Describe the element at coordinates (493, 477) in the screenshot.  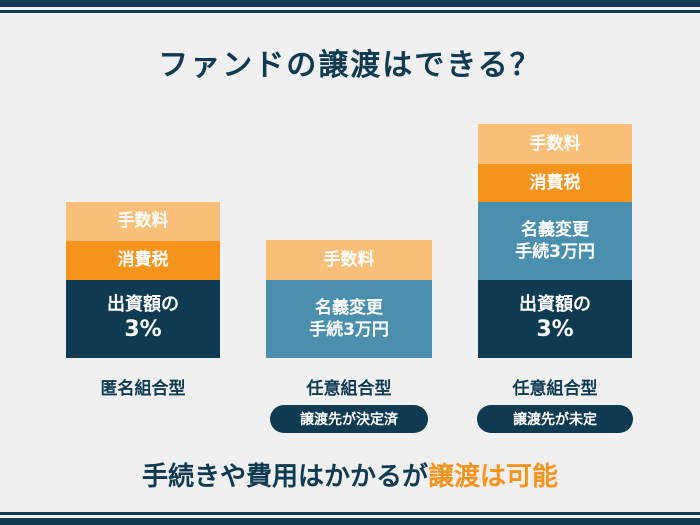
I see `conclusion-highlight: 譲渡は可能` at that location.